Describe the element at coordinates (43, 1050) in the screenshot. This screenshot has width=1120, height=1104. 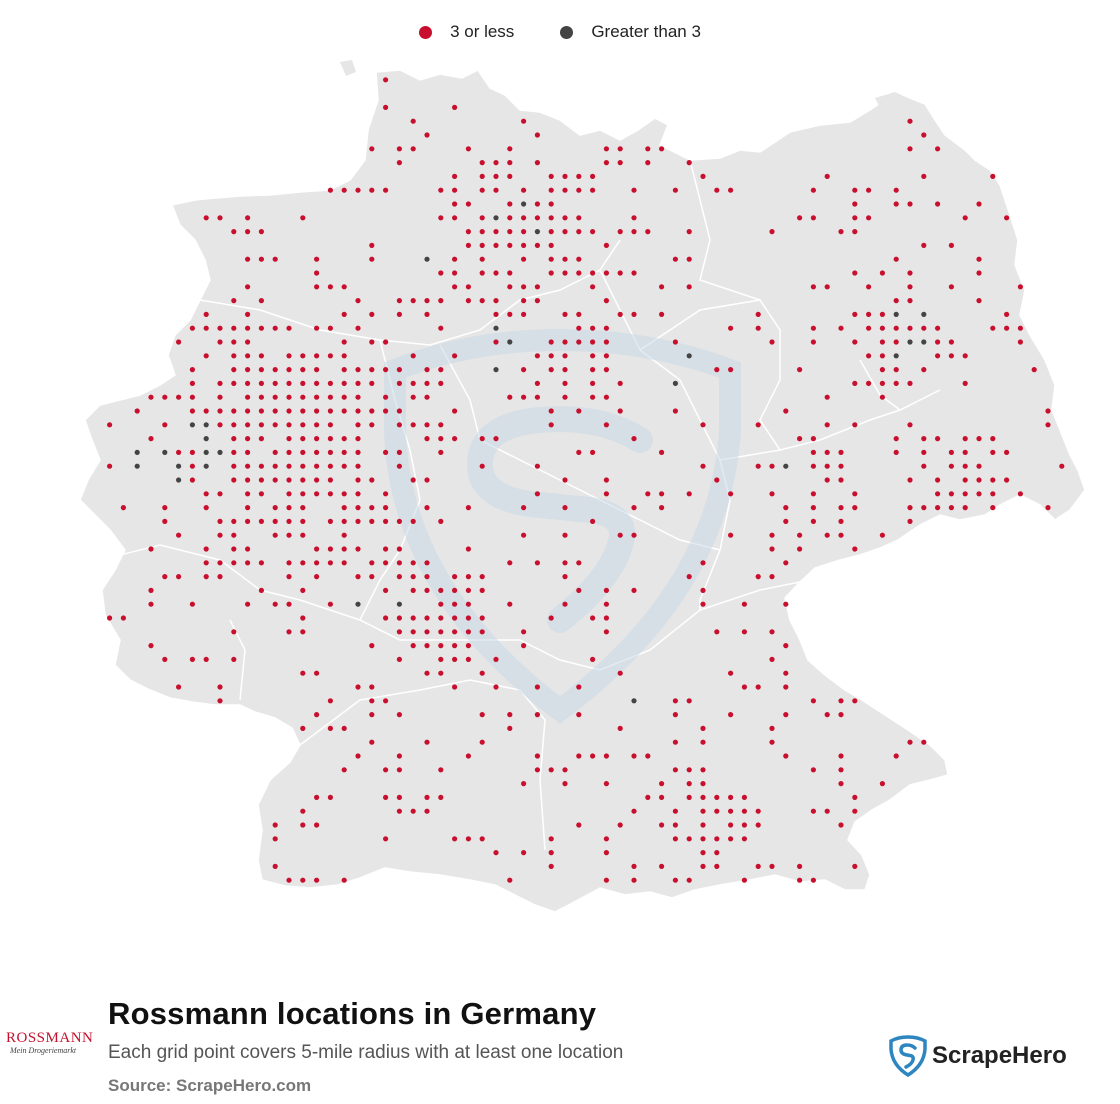
I see `rossmann-logo-tagline: Mein Drogeriemarkt` at that location.